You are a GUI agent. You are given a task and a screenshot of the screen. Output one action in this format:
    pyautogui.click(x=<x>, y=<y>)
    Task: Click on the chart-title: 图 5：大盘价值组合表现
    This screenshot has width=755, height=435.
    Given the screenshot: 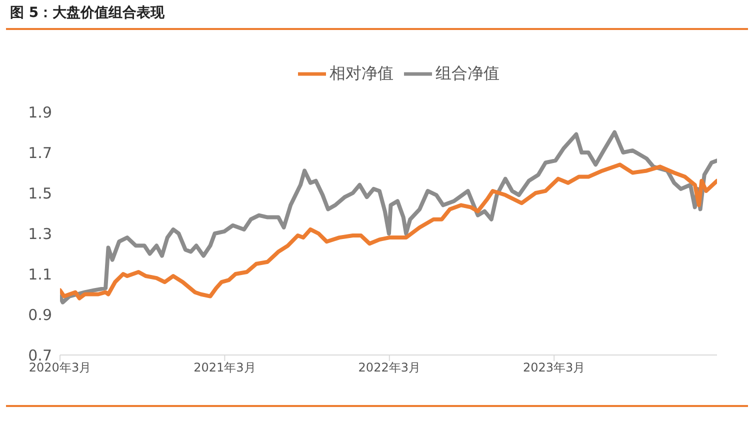 What is the action you would take?
    pyautogui.click(x=87, y=13)
    